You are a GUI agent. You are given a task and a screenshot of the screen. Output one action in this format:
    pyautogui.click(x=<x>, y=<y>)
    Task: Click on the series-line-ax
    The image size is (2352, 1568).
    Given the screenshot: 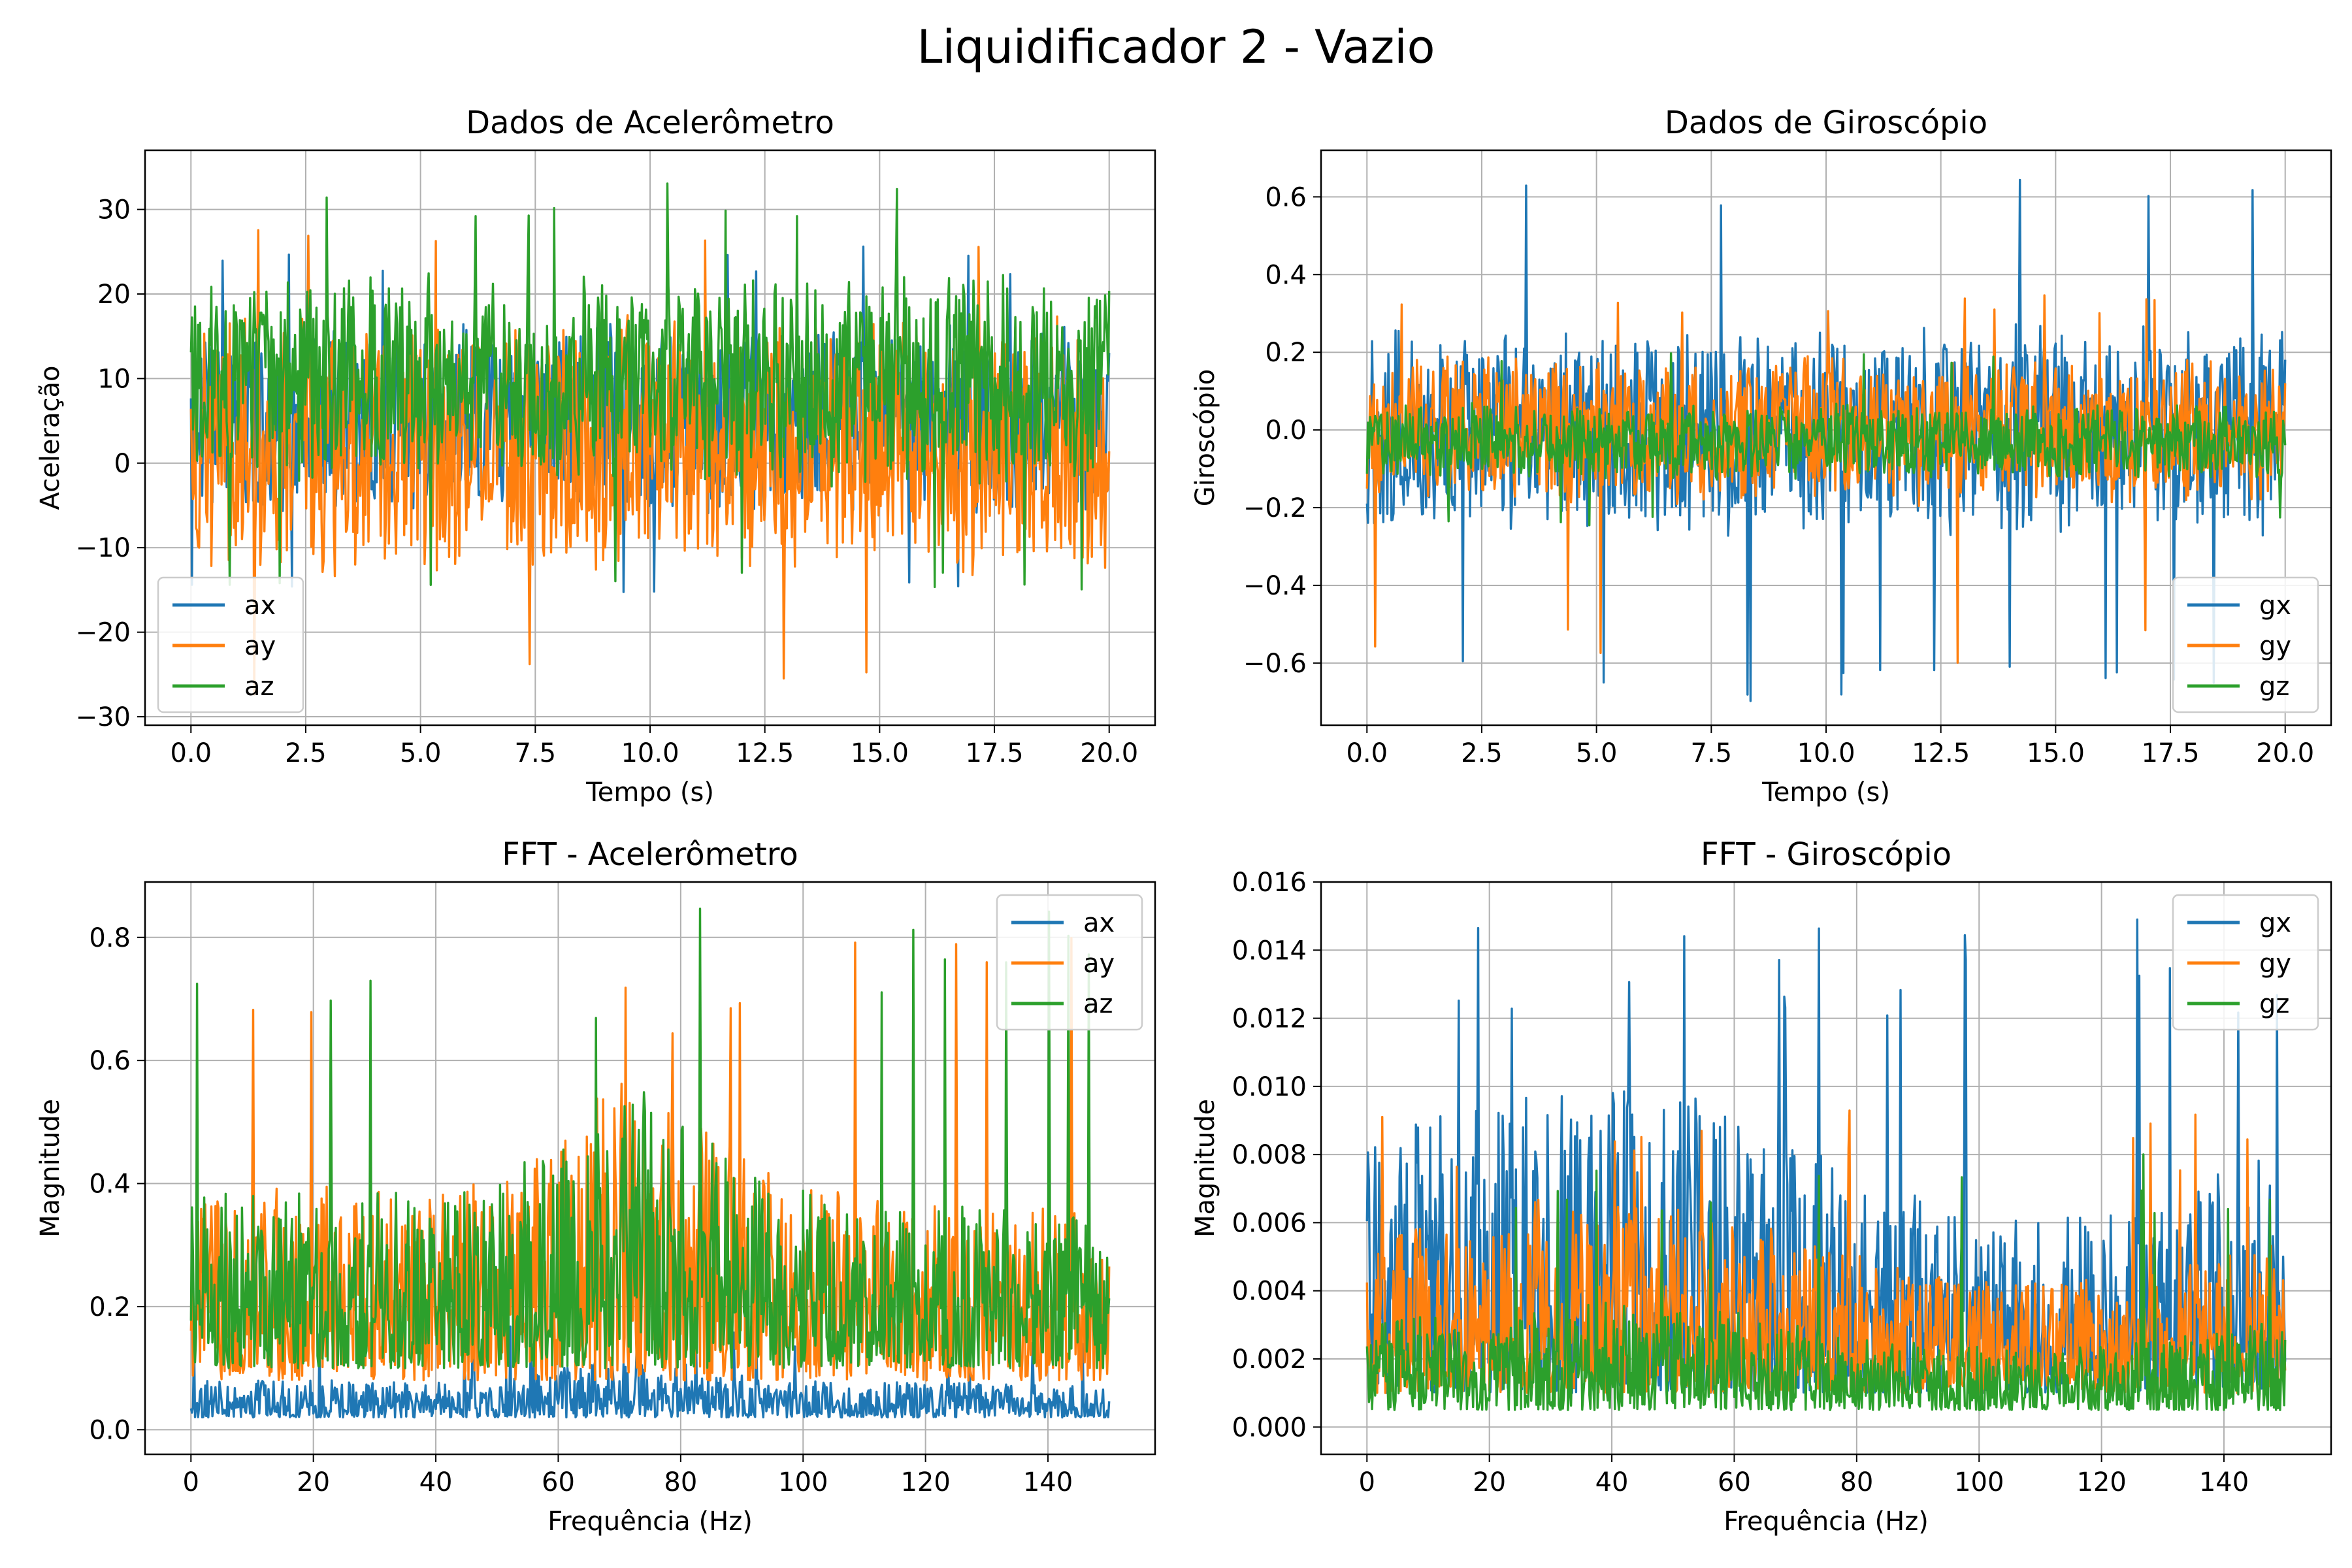 What is the action you would take?
    pyautogui.click(x=650, y=1372)
    